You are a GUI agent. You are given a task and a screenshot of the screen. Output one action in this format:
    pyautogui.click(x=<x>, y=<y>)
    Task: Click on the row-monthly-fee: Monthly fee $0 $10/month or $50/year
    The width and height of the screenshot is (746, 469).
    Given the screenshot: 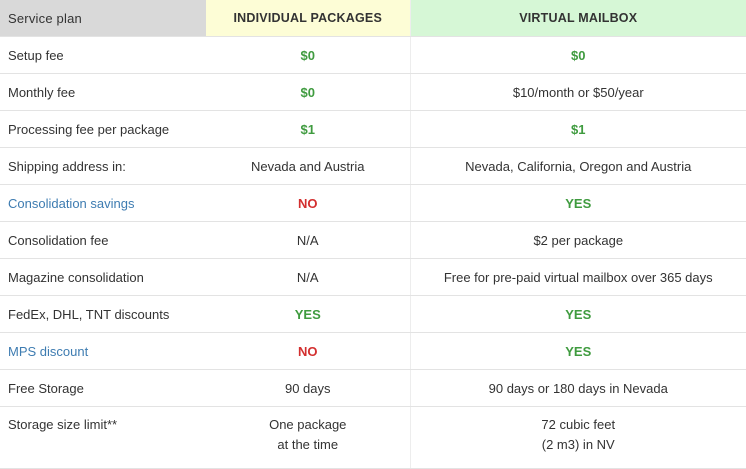 What is the action you would take?
    pyautogui.click(x=373, y=92)
    